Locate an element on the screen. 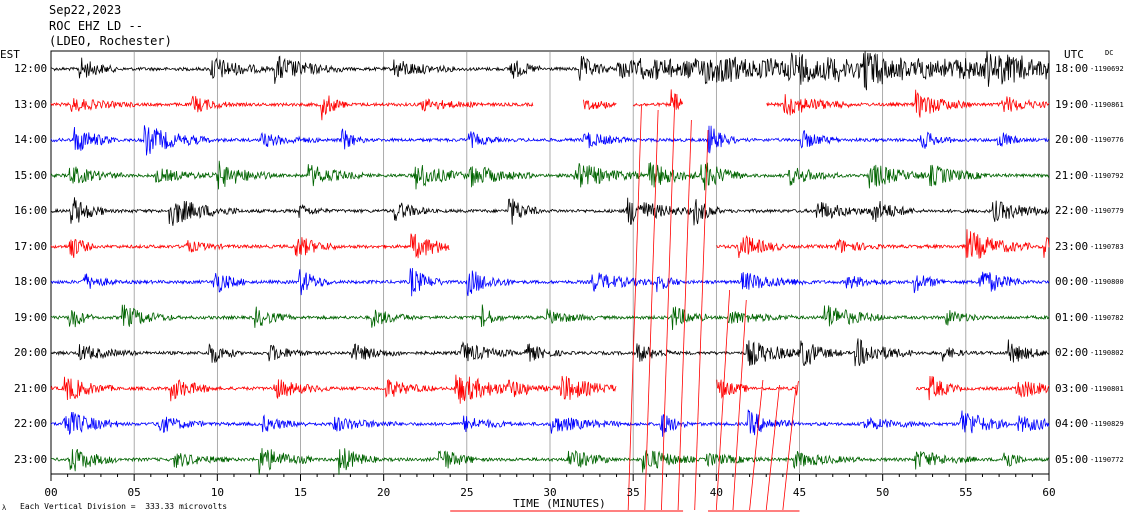 This screenshot has height=519, width=1130. station-label: ROC EHZ LD -- is located at coordinates (96, 26).